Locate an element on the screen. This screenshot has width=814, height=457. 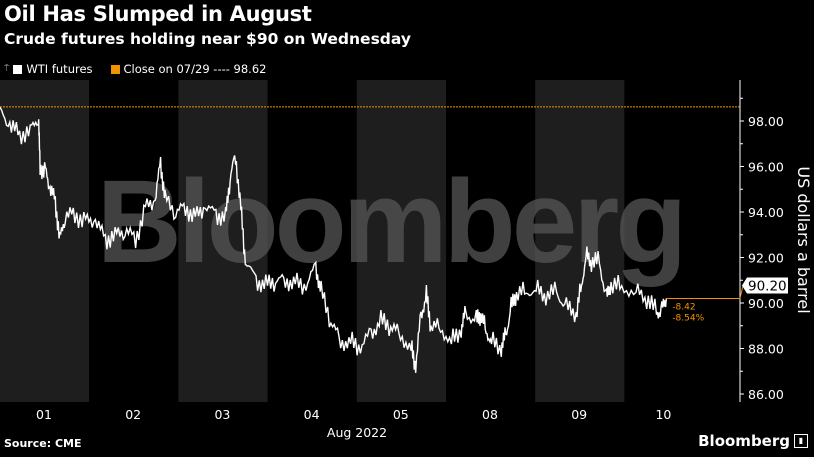
last-value-tag is located at coordinates (765, 285).